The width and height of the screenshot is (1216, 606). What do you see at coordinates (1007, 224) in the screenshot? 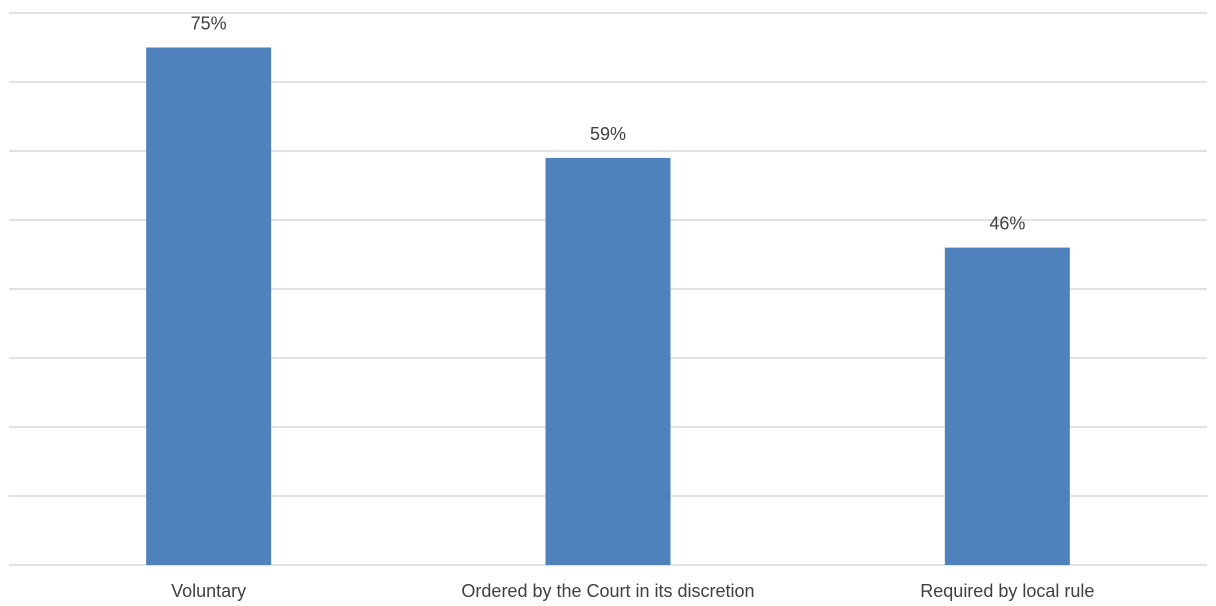
I see `data-label-3: 46%` at bounding box center [1007, 224].